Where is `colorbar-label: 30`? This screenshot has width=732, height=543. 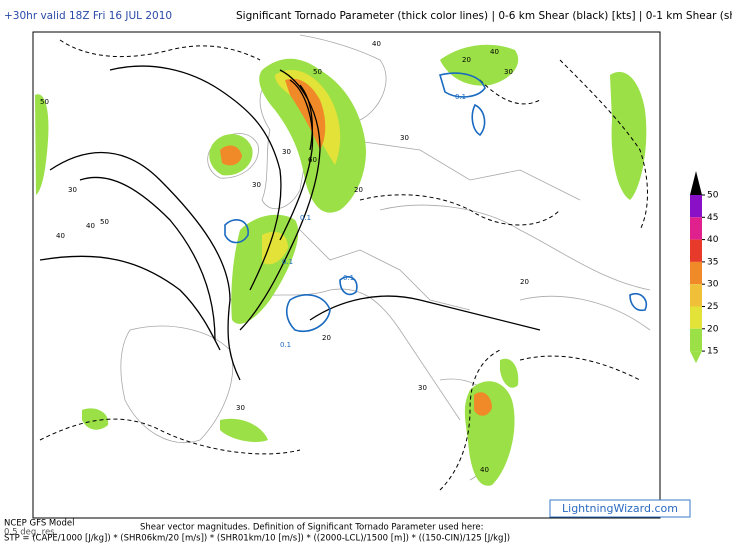 colorbar-label: 30 is located at coordinates (713, 285).